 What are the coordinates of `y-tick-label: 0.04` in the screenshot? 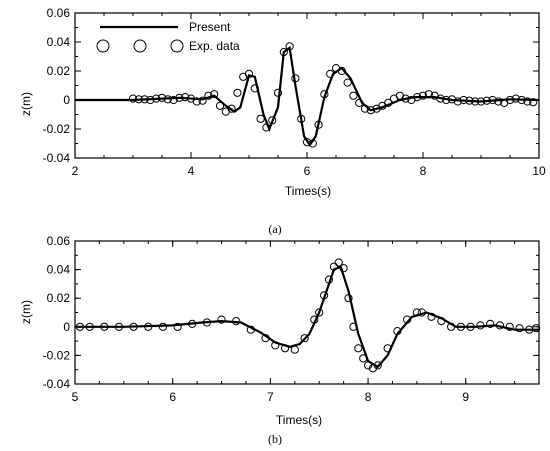 It's located at (59, 270).